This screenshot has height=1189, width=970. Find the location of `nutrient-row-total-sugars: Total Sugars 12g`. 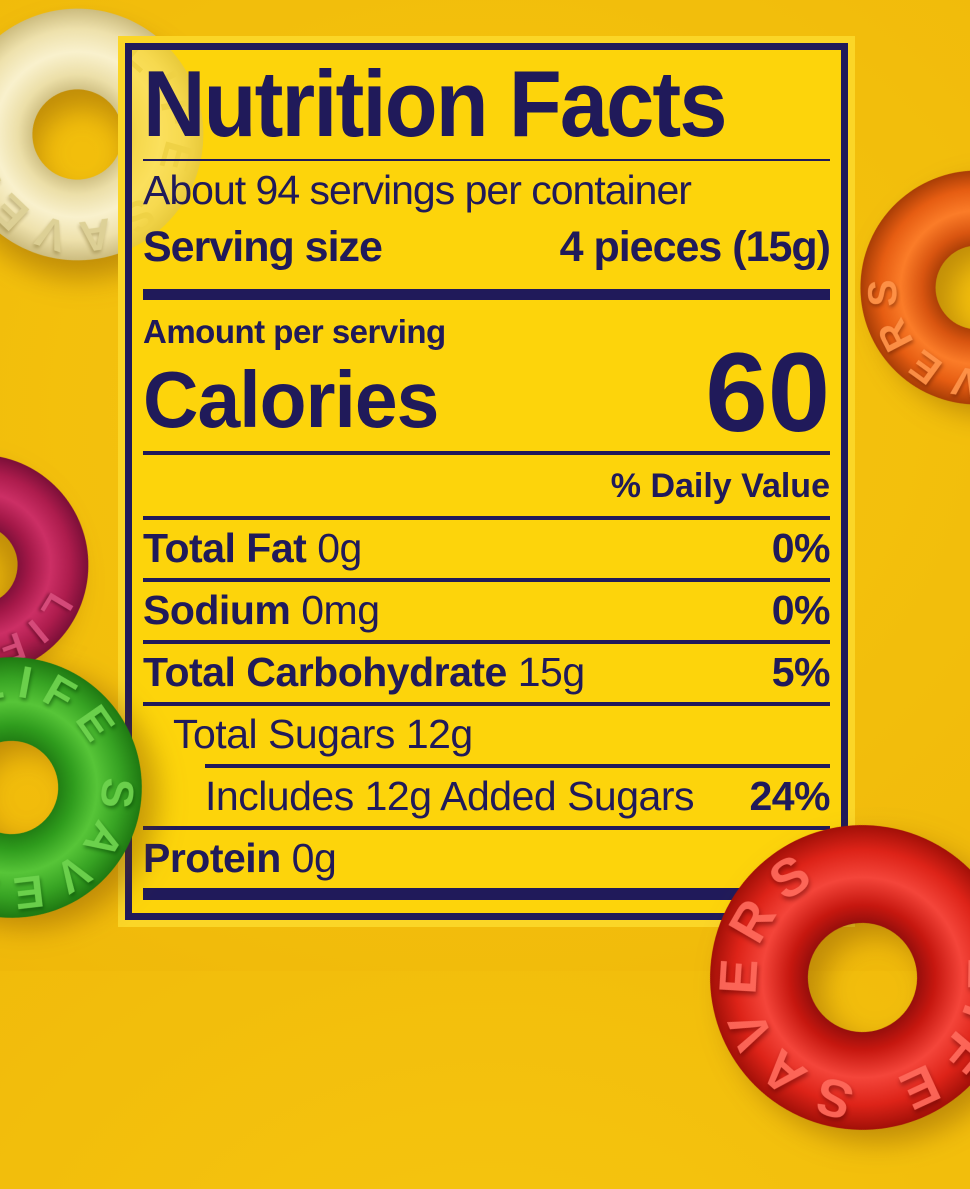

nutrient-row-total-sugars: Total Sugars 12g is located at coordinates (486, 733).